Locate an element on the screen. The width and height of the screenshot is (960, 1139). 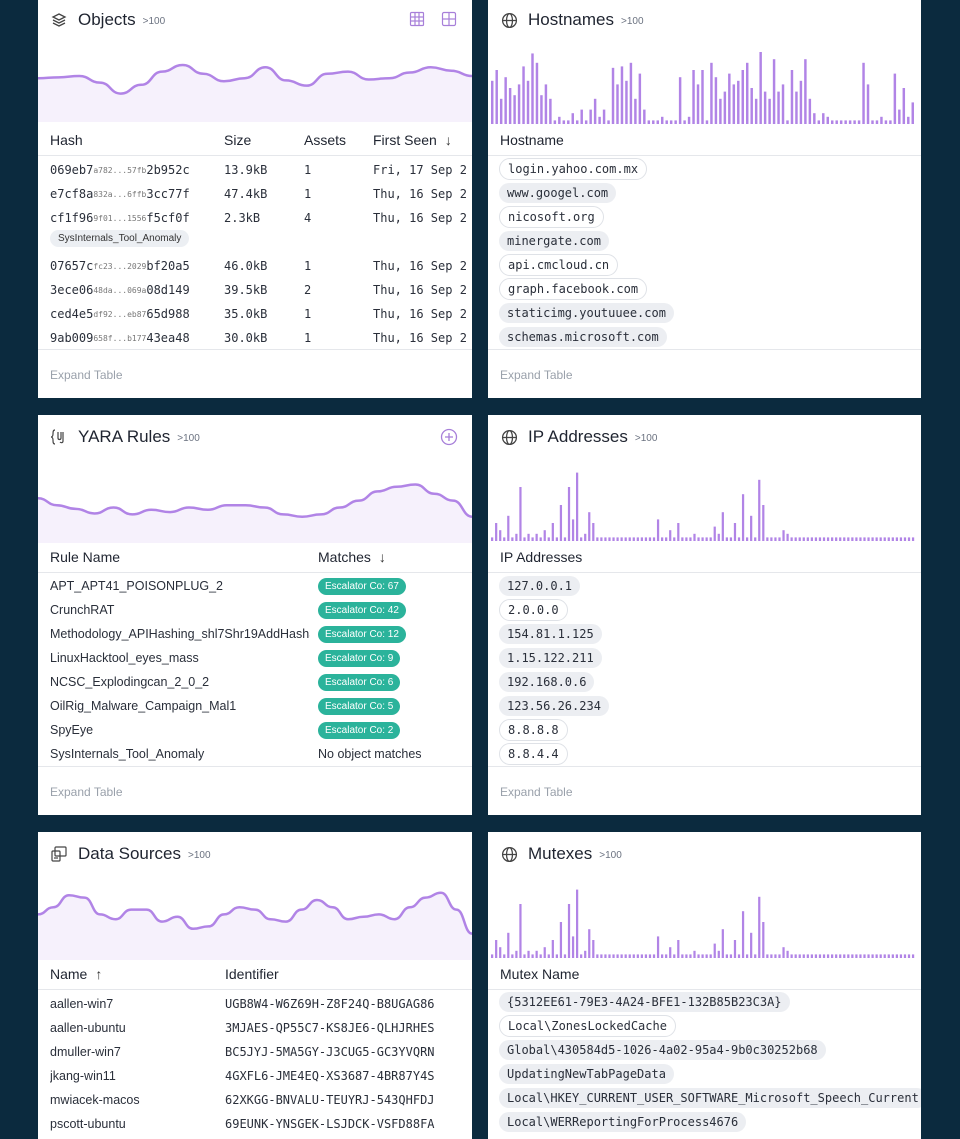
value-pill: Local\WERReportingForProcess4676 is located at coordinates (623, 1122).